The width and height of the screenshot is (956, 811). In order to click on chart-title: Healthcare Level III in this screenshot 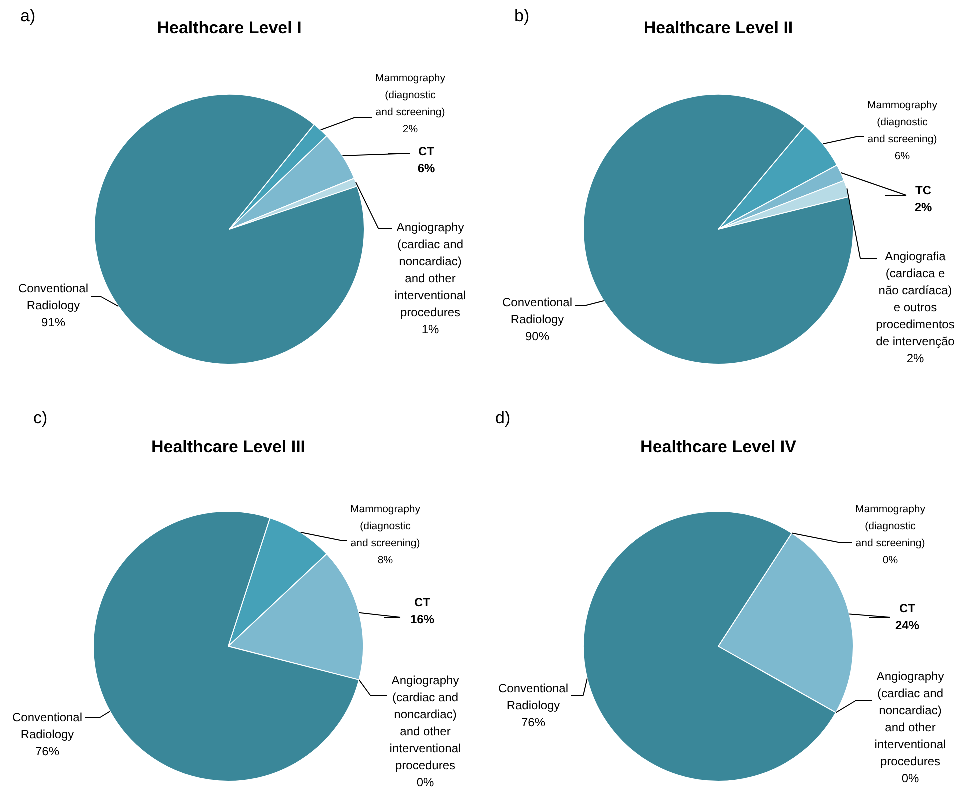, I will do `click(228, 447)`.